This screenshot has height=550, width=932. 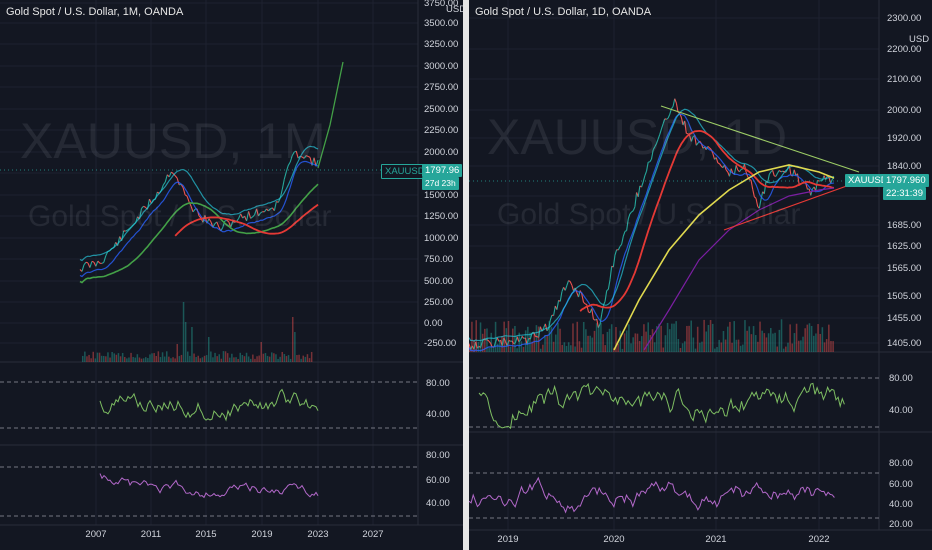 I want to click on trendline-upper, so click(x=760, y=139).